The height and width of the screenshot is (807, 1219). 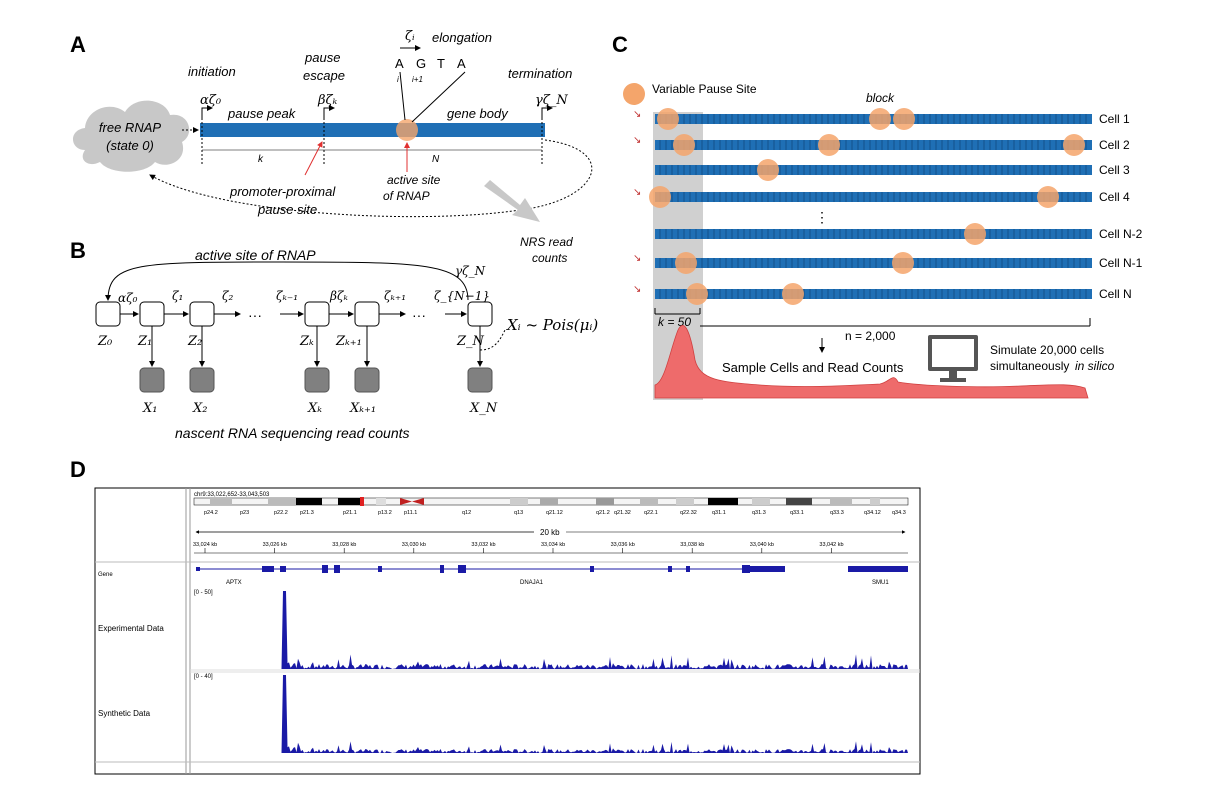 What do you see at coordinates (1114, 170) in the screenshot?
I see `cell-label: Cell 3` at bounding box center [1114, 170].